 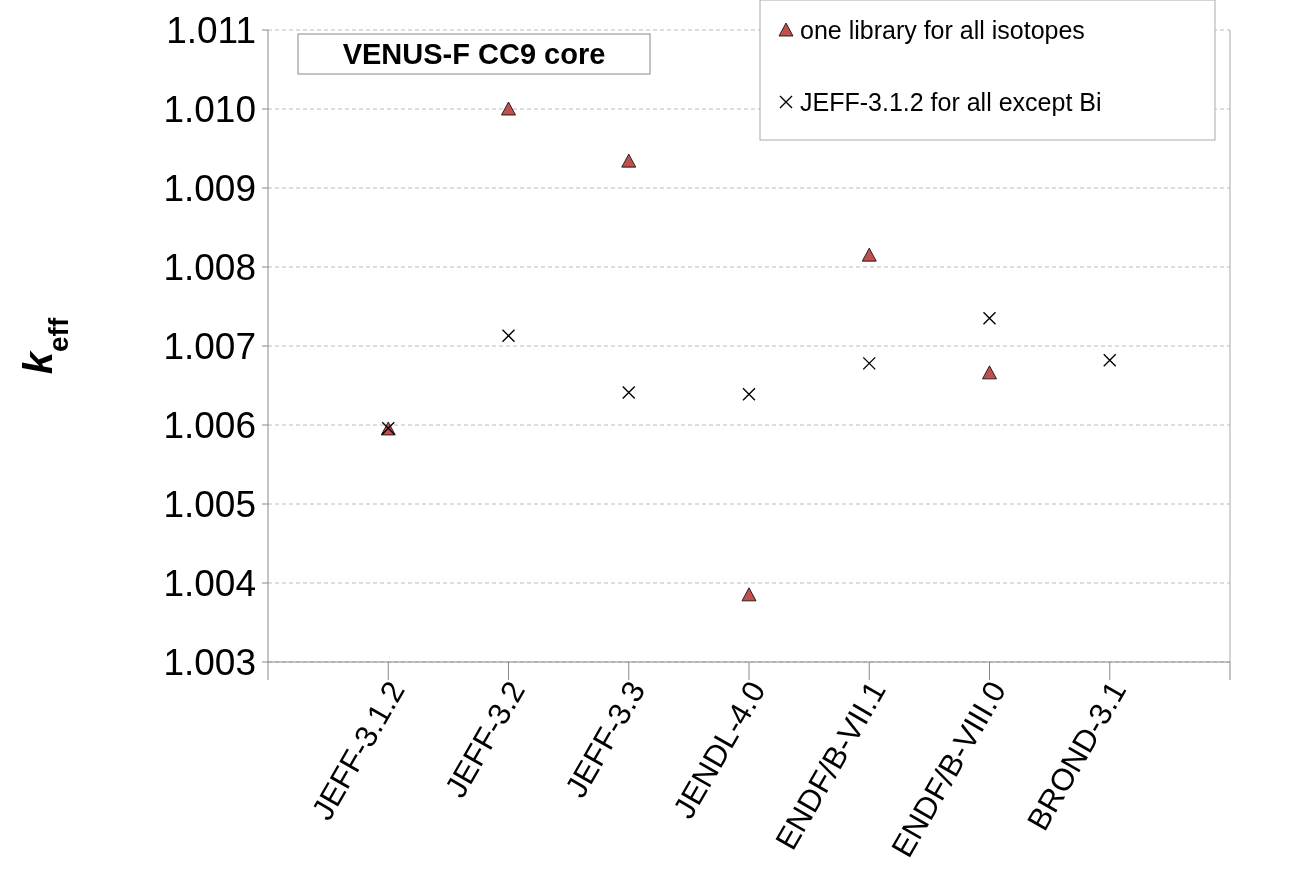 I want to click on y-tick-label: 1.009, so click(x=209, y=188).